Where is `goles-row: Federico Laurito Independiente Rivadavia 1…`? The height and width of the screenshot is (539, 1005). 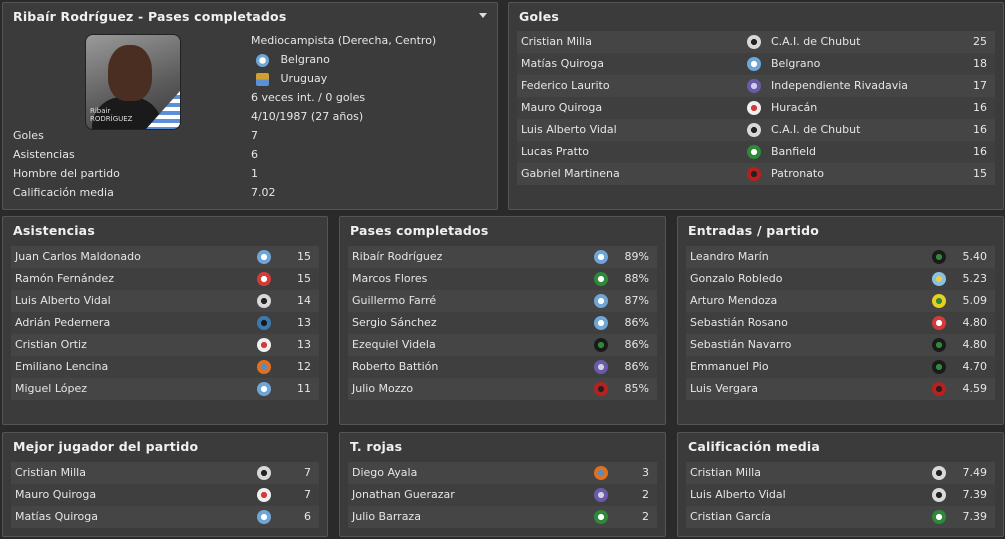 goles-row: Federico Laurito Independiente Rivadavia 1… is located at coordinates (756, 86).